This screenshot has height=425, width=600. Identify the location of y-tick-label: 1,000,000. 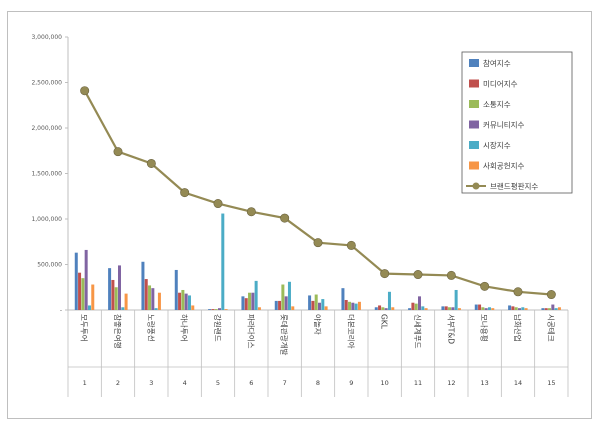
(46, 219).